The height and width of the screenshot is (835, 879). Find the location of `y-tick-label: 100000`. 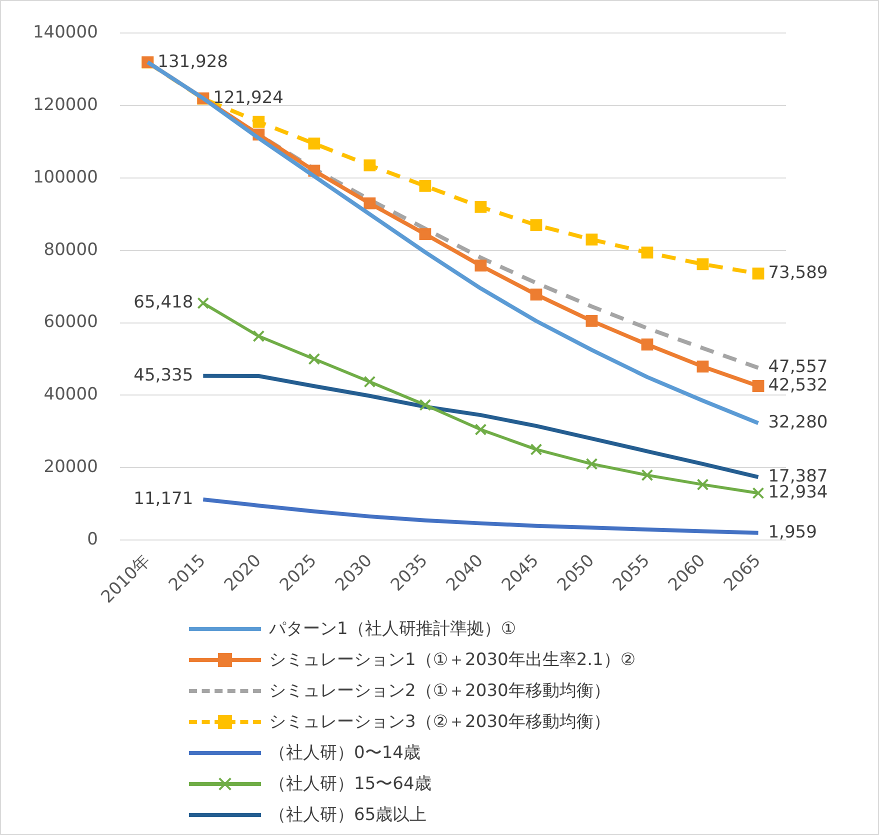

y-tick-label: 100000 is located at coordinates (65, 177).